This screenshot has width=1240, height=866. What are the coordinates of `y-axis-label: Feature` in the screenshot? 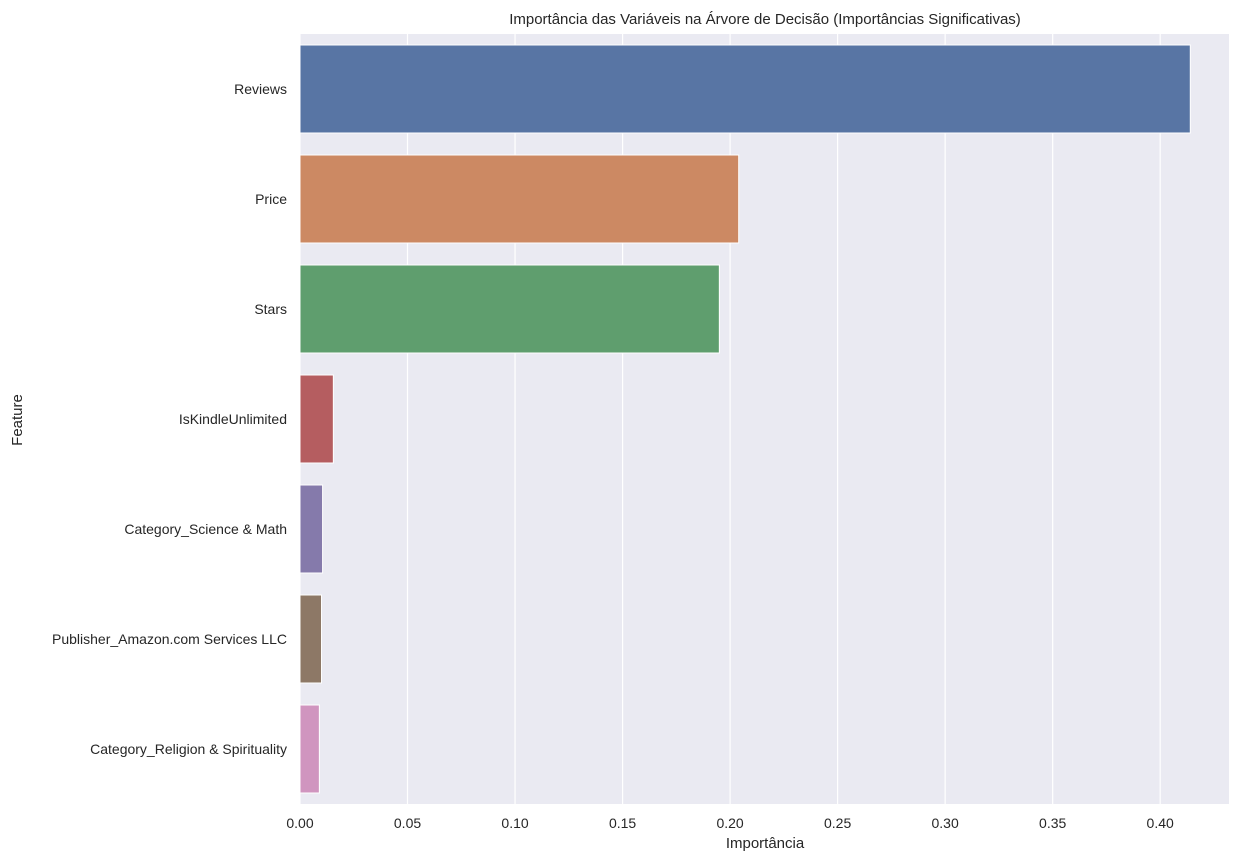 It's located at (17, 420).